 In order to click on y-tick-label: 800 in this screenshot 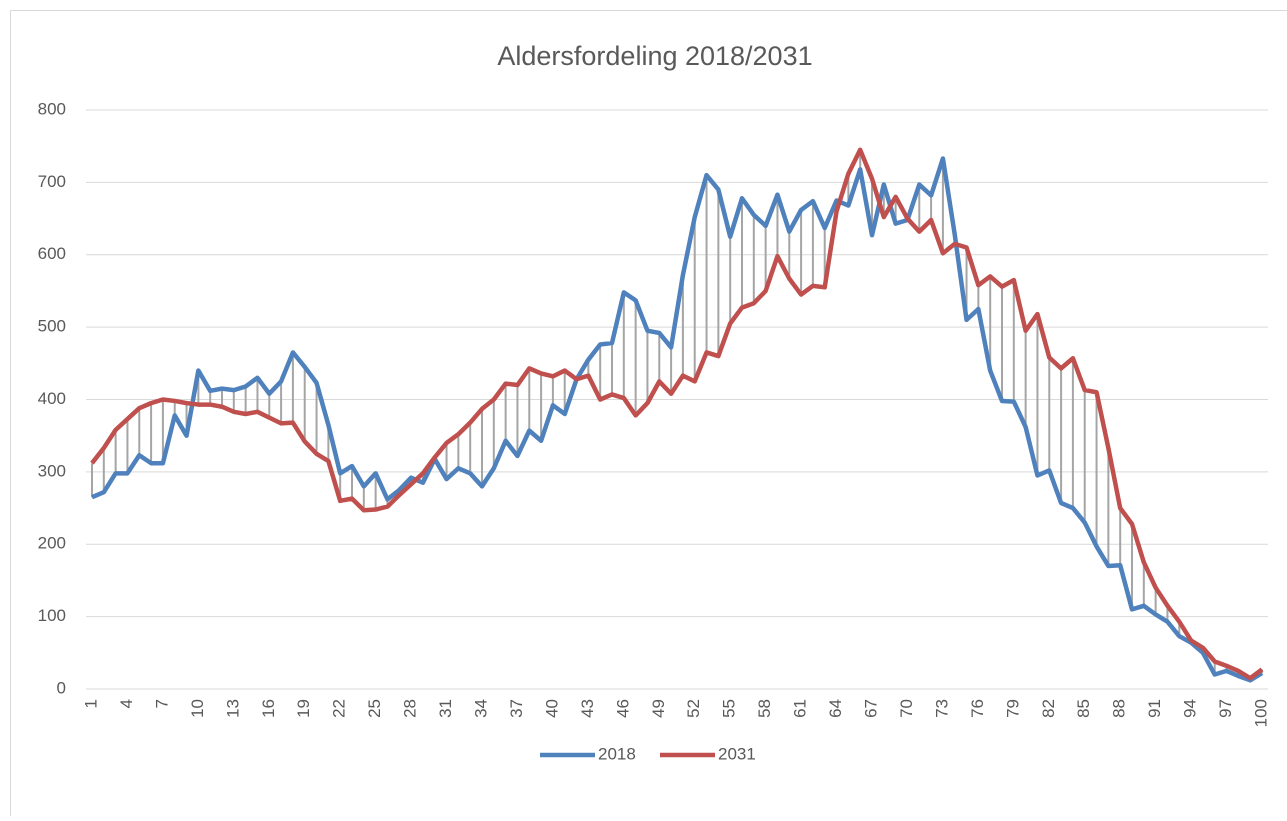, I will do `click(52, 108)`.